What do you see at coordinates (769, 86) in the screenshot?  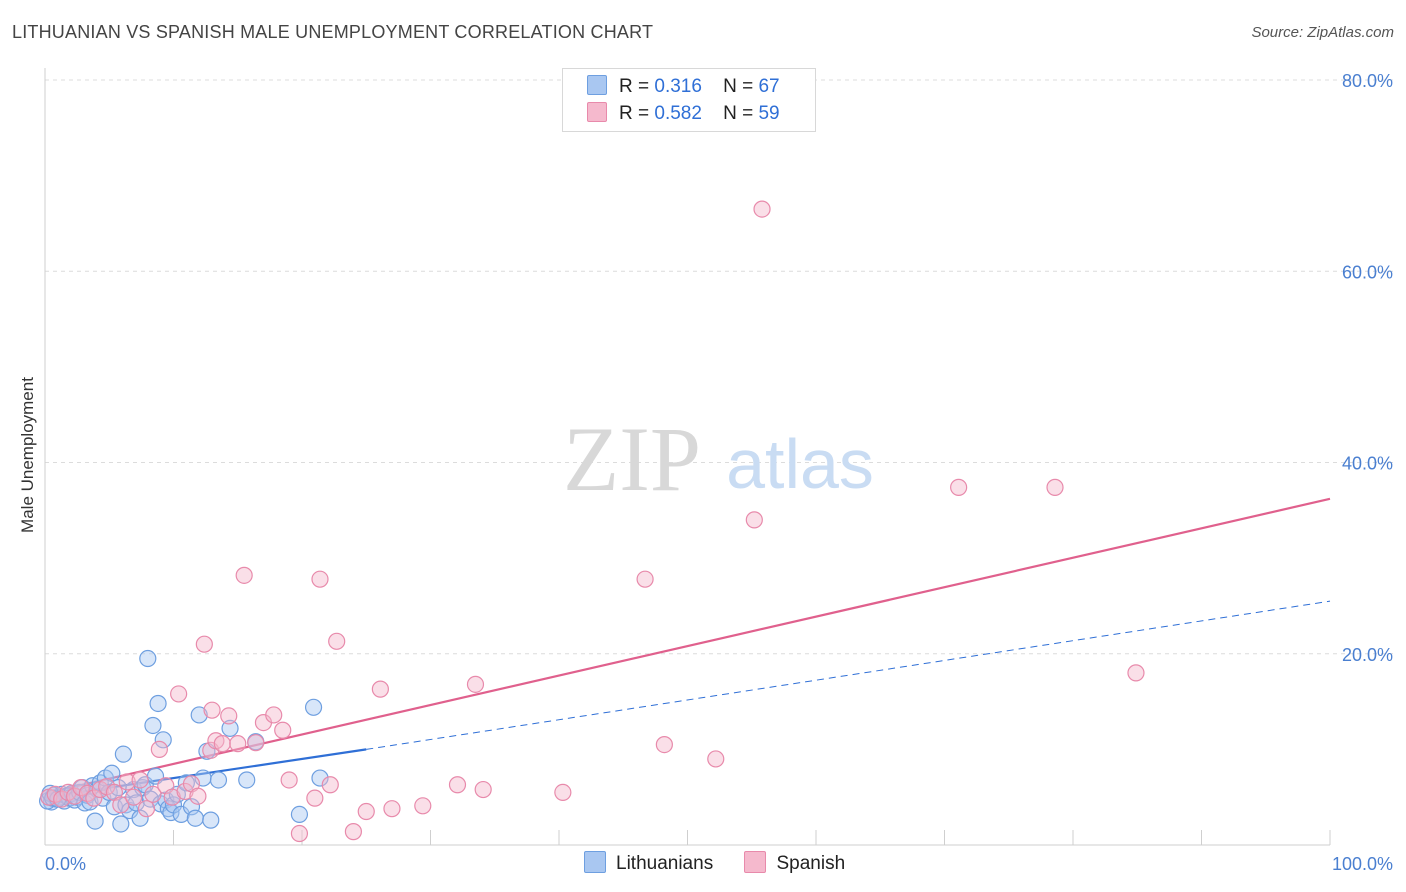 I see `n-value: 67` at bounding box center [769, 86].